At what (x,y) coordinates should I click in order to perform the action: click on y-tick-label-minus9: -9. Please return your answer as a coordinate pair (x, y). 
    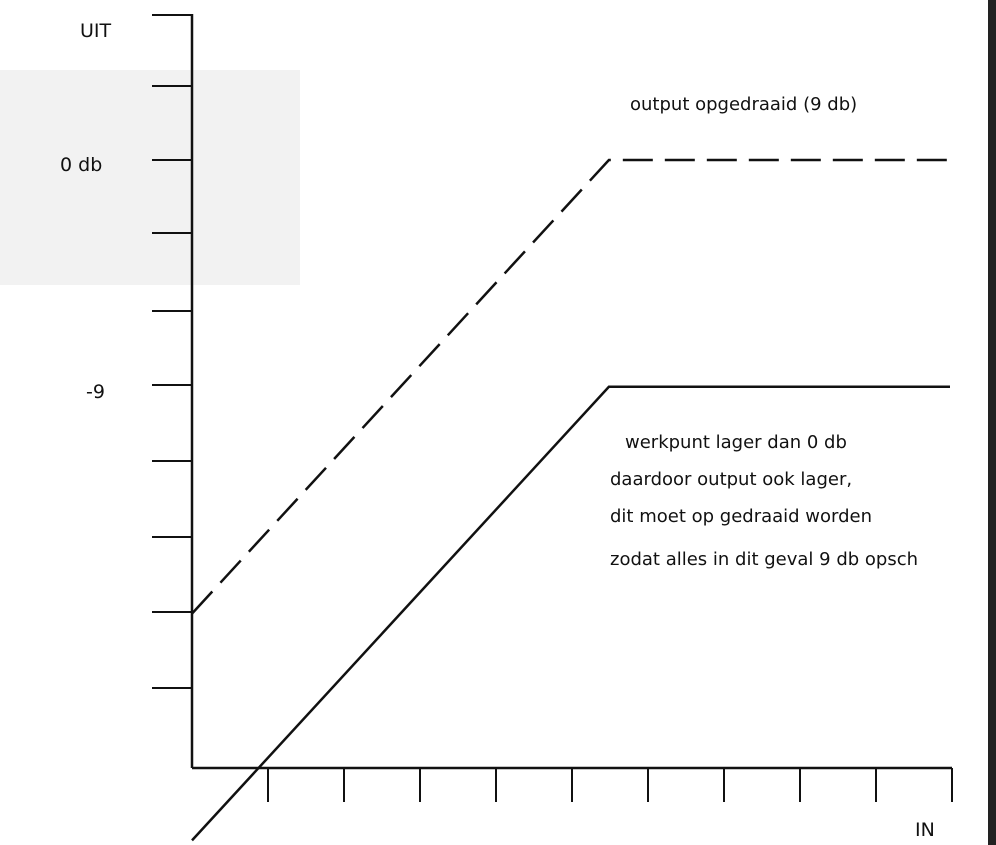
    Looking at the image, I should click on (95, 392).